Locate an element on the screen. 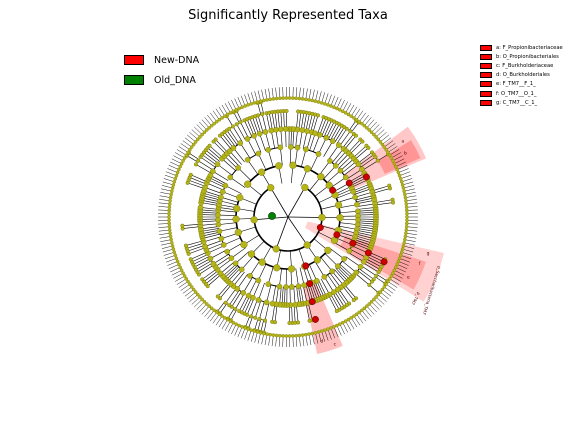  clade-letter-c: c is located at coordinates (335, 345).